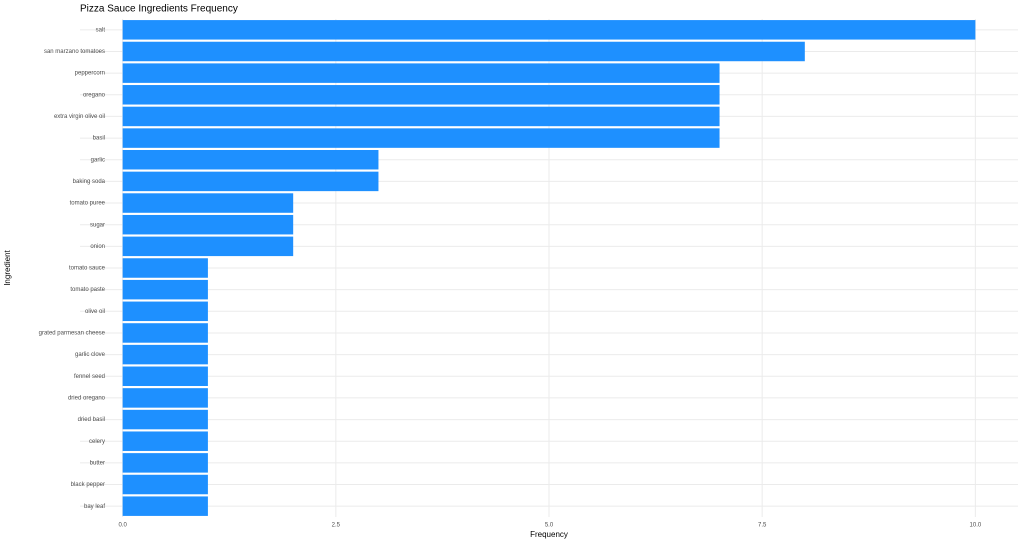 Image resolution: width=1023 pixels, height=542 pixels. Describe the element at coordinates (88, 204) in the screenshot. I see `y-tick-label: tomato puree` at that location.